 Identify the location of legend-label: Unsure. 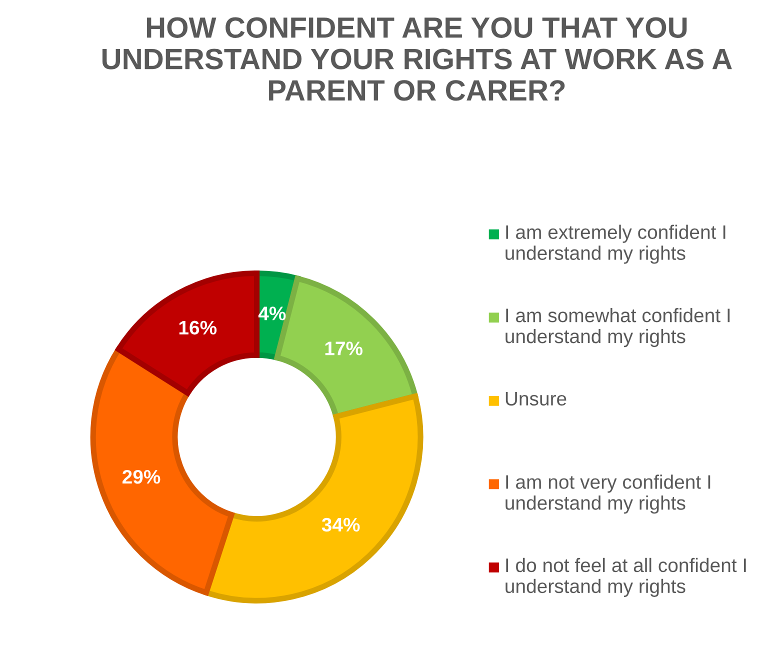
(536, 399).